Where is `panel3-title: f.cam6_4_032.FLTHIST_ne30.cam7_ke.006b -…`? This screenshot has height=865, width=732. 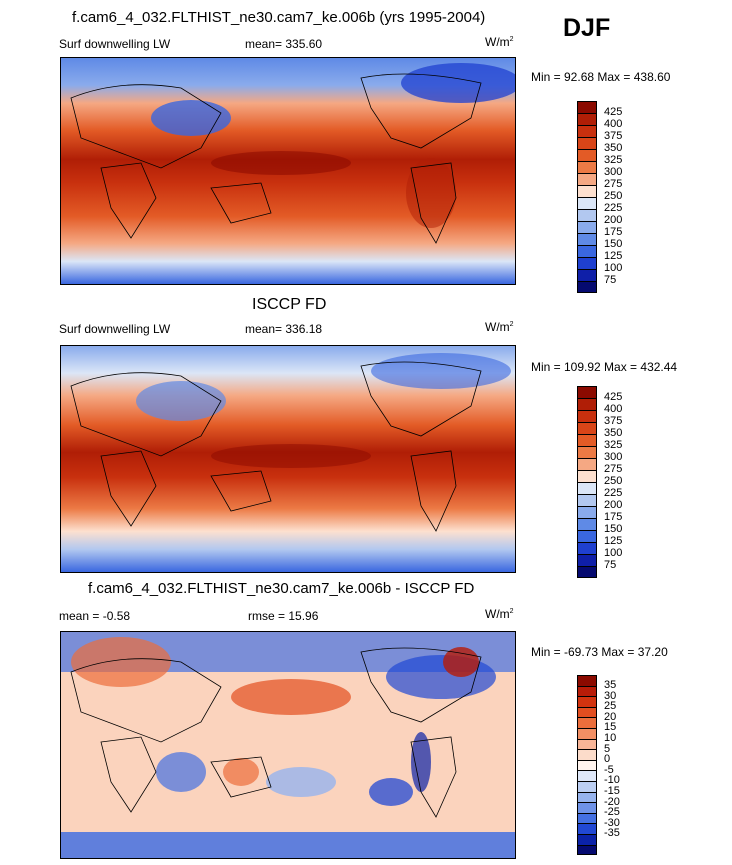 panel3-title: f.cam6_4_032.FLTHIST_ne30.cam7_ke.006b -… is located at coordinates (281, 588).